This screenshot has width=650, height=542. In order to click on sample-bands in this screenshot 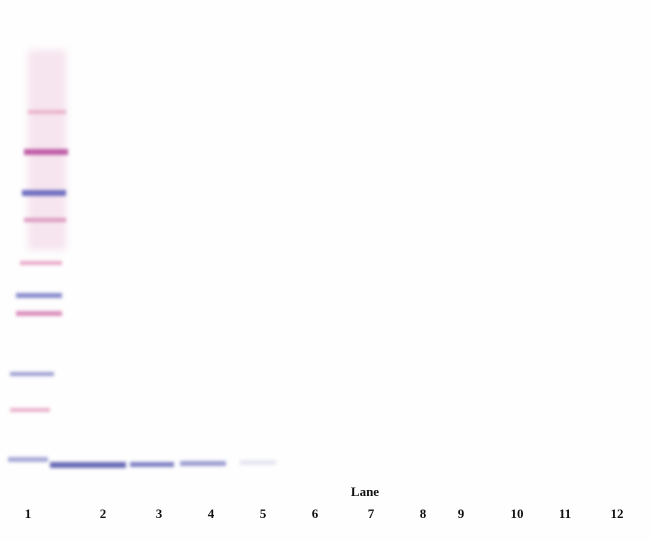, I will do `click(163, 464)`.